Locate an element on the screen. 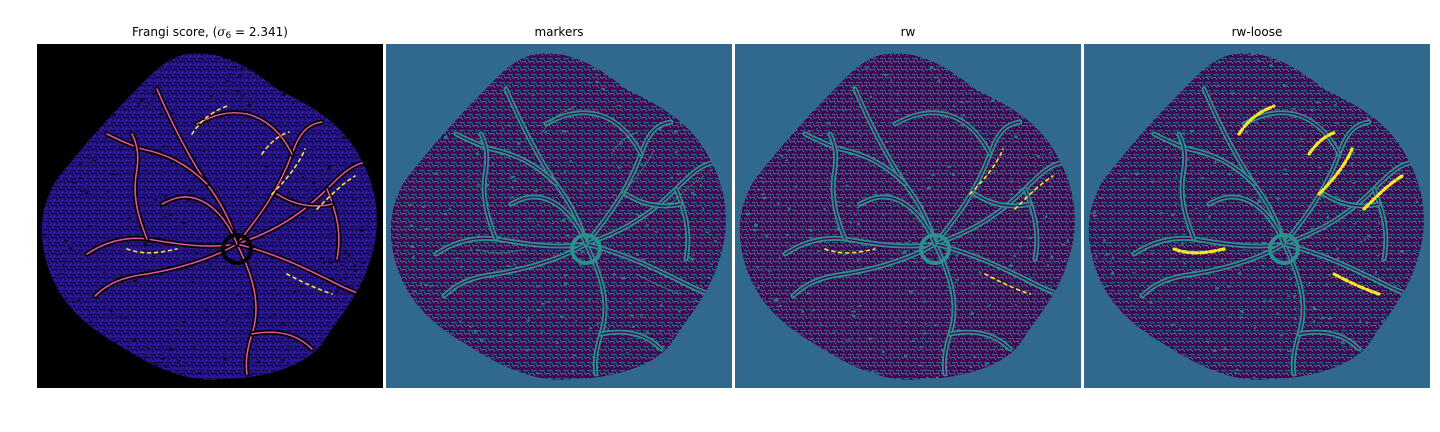 The height and width of the screenshot is (432, 1440). panel-title-markers: markers is located at coordinates (559, 32).